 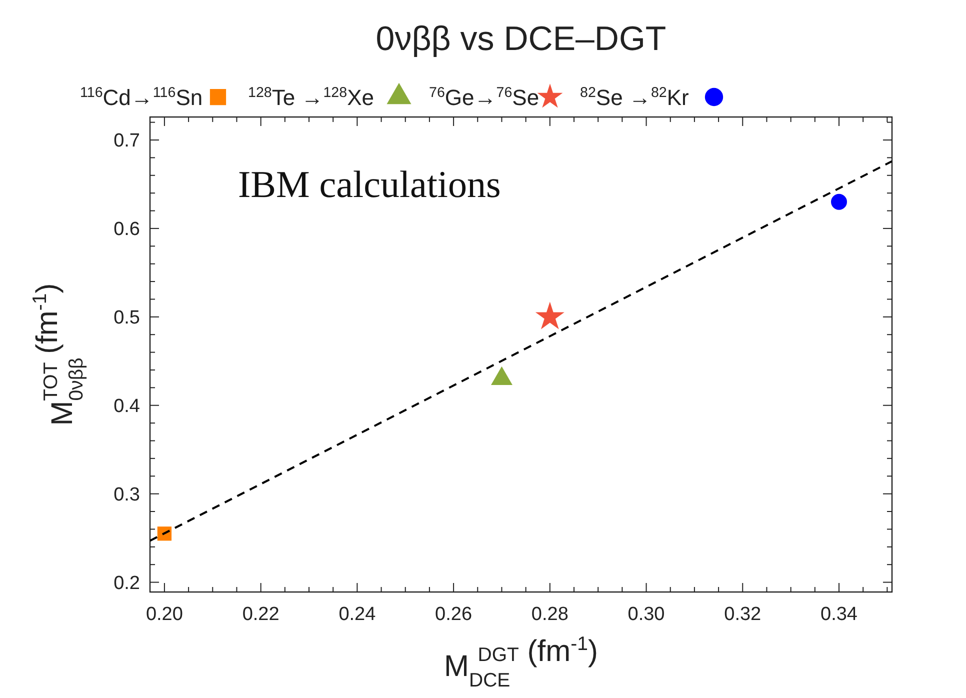 What do you see at coordinates (521, 39) in the screenshot?
I see `chart-title: 0νββ vs DCE–DGT` at bounding box center [521, 39].